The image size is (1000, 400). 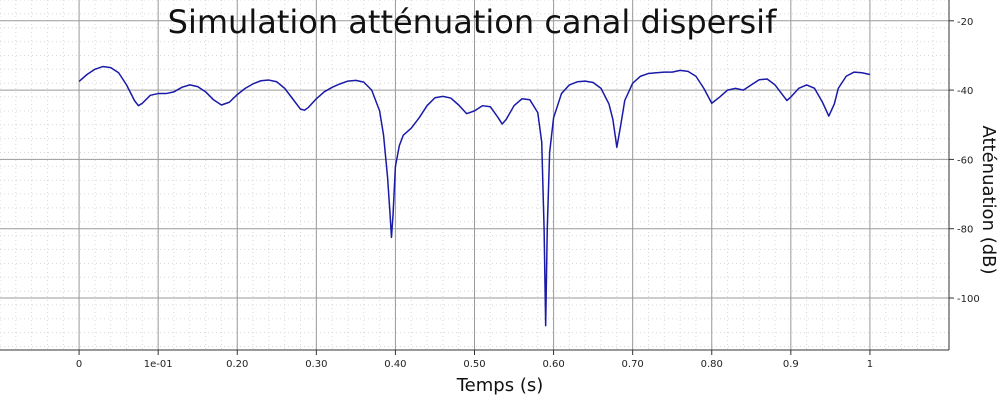 I want to click on x-tick-label: 0.20, so click(x=237, y=364).